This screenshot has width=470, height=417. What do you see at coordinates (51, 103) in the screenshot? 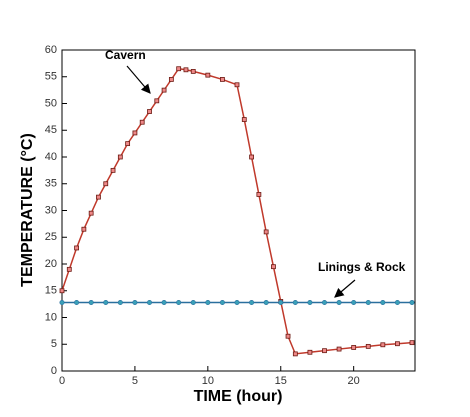
I see `y-tick-label: 50` at bounding box center [51, 103].